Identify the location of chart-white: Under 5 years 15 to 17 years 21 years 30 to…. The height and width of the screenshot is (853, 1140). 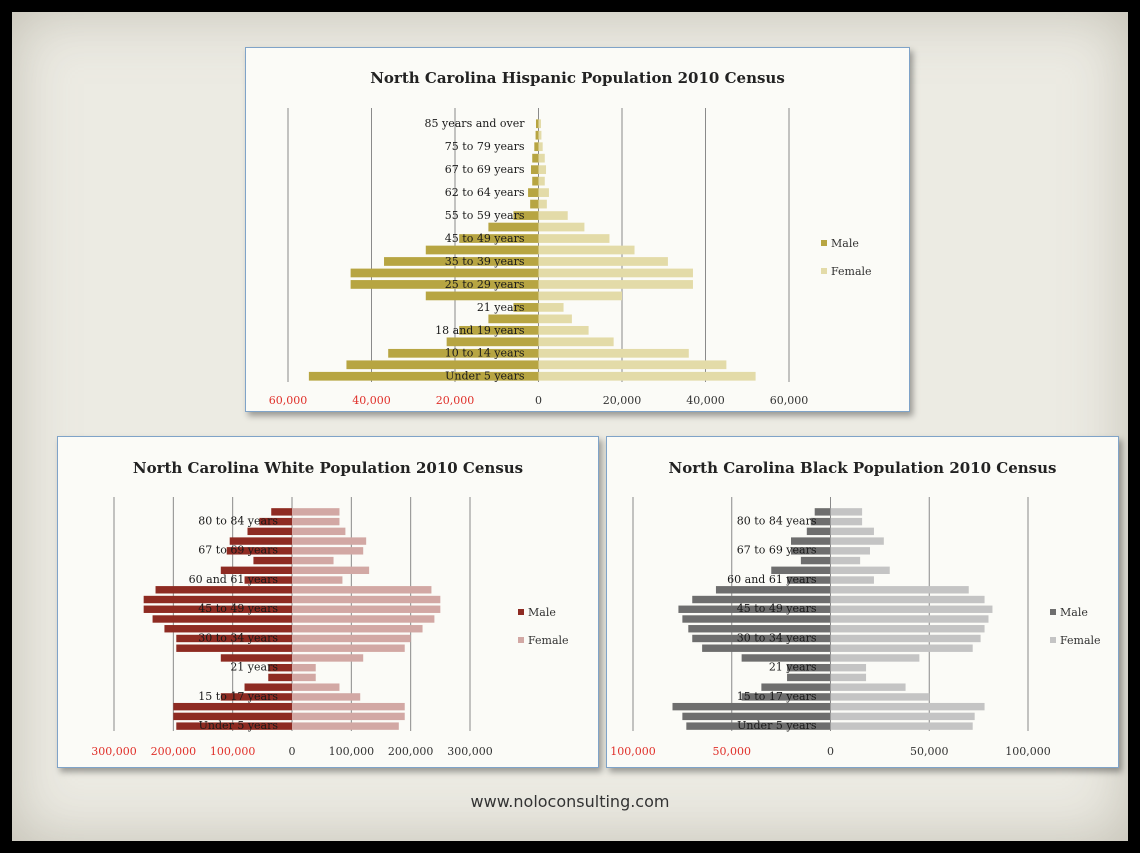
(330, 627).